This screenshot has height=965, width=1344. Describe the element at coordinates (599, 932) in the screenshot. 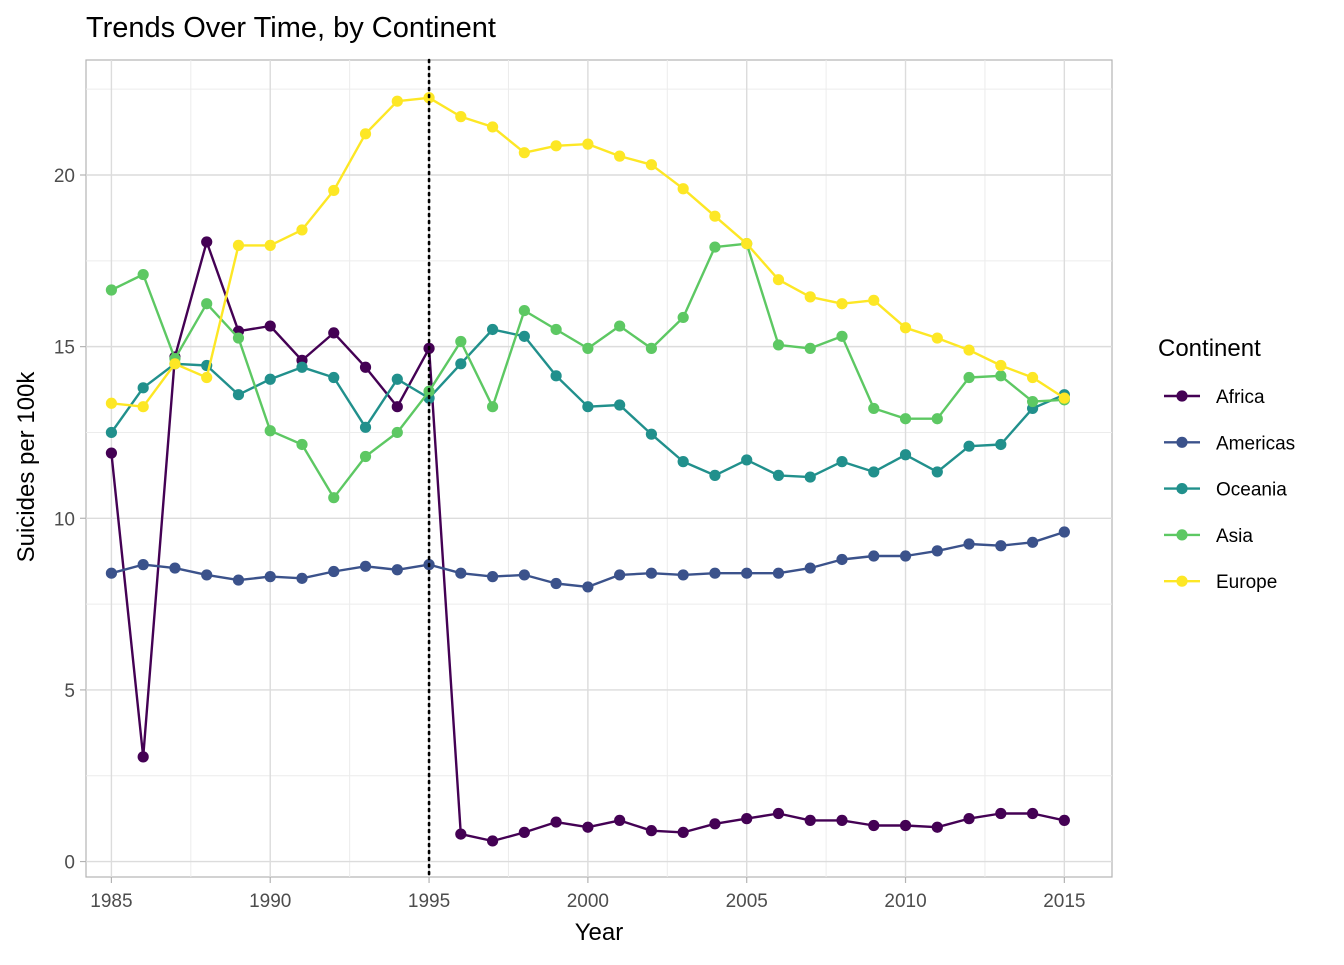

I see `x-axis-label: Year` at that location.